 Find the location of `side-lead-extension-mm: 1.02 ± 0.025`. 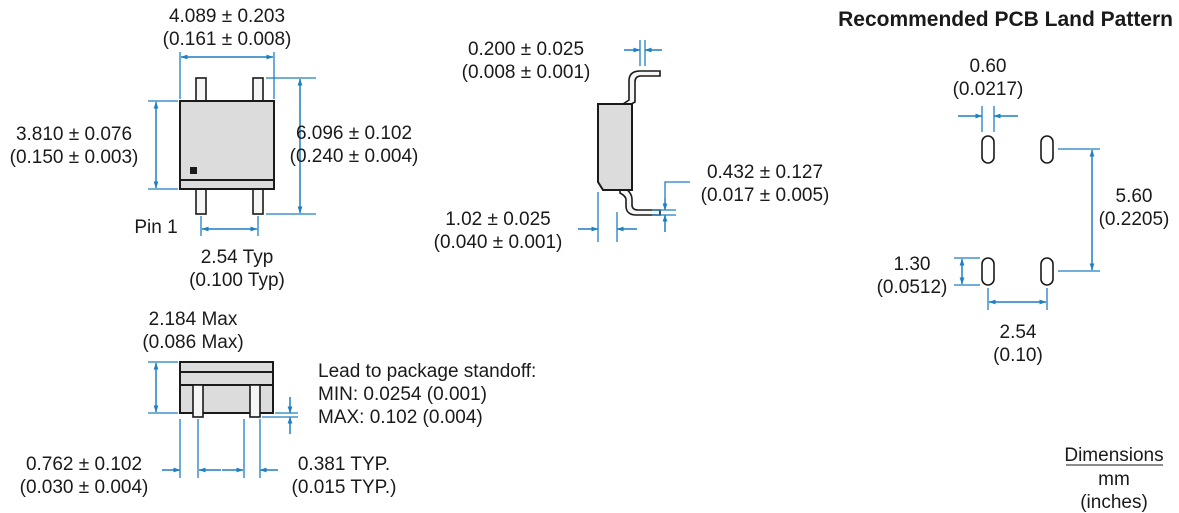

side-lead-extension-mm: 1.02 ± 0.025 is located at coordinates (498, 219).